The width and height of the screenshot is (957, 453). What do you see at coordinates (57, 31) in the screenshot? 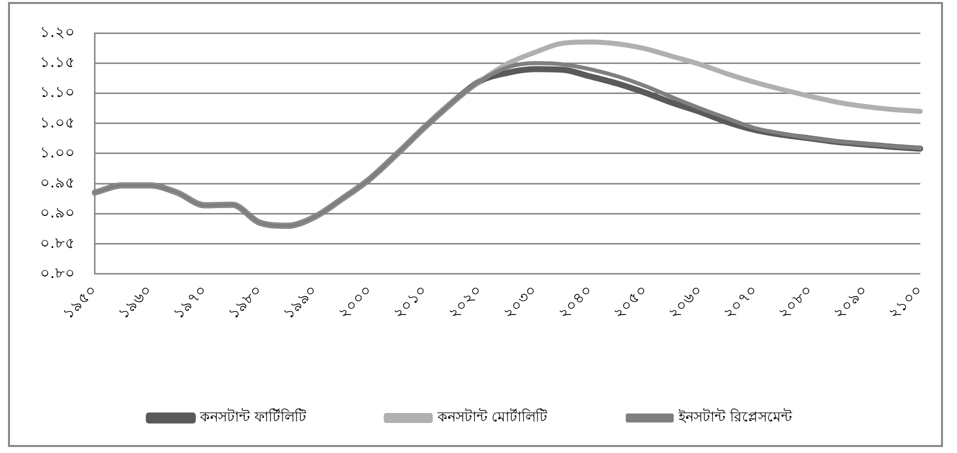
I see `y-tick-label: ১.২০` at bounding box center [57, 31].